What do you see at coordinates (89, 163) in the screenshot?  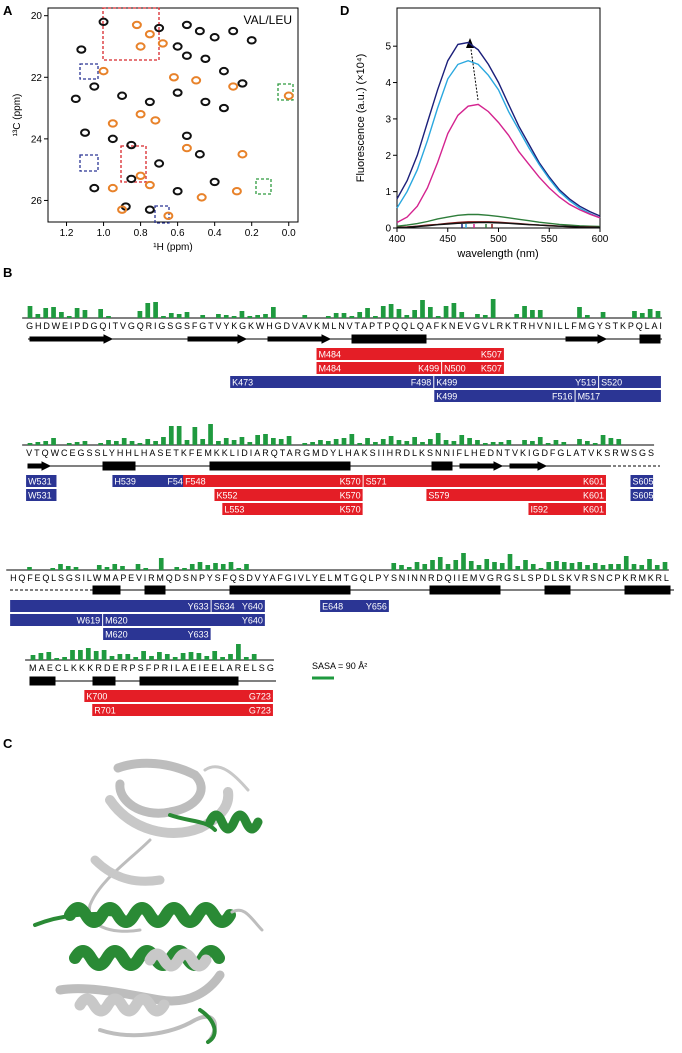 I see `region-box` at bounding box center [89, 163].